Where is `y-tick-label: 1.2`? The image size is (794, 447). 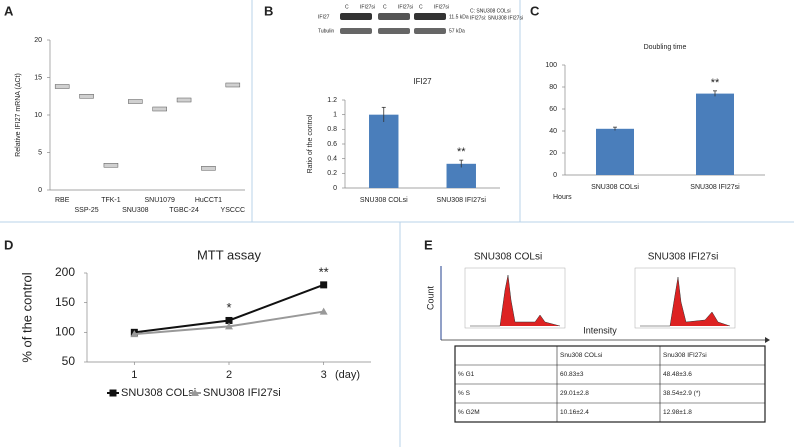 y-tick-label: 1.2 is located at coordinates (332, 100).